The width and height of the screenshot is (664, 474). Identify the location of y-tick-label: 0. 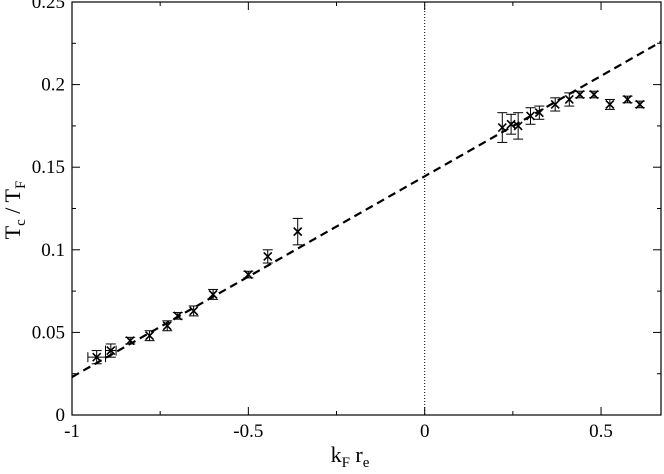
(61, 415).